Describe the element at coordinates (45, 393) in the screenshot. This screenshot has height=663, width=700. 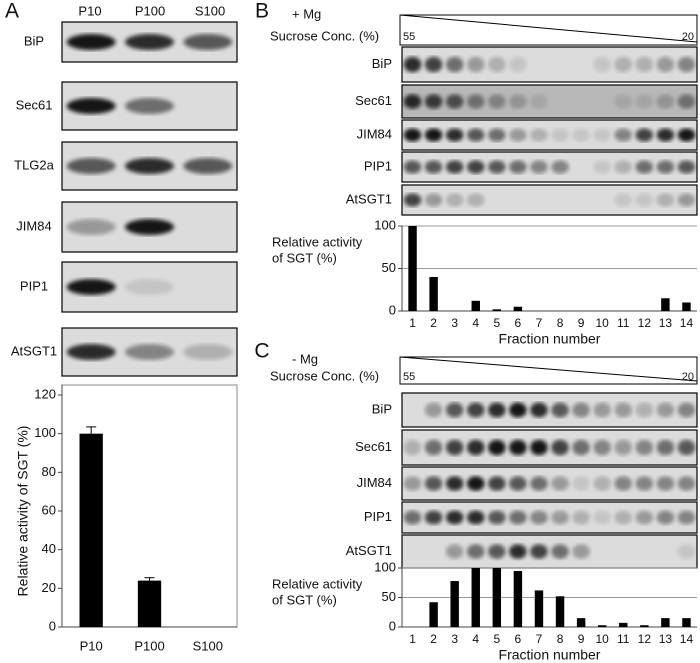
I see `y-tick-label: 120` at that location.